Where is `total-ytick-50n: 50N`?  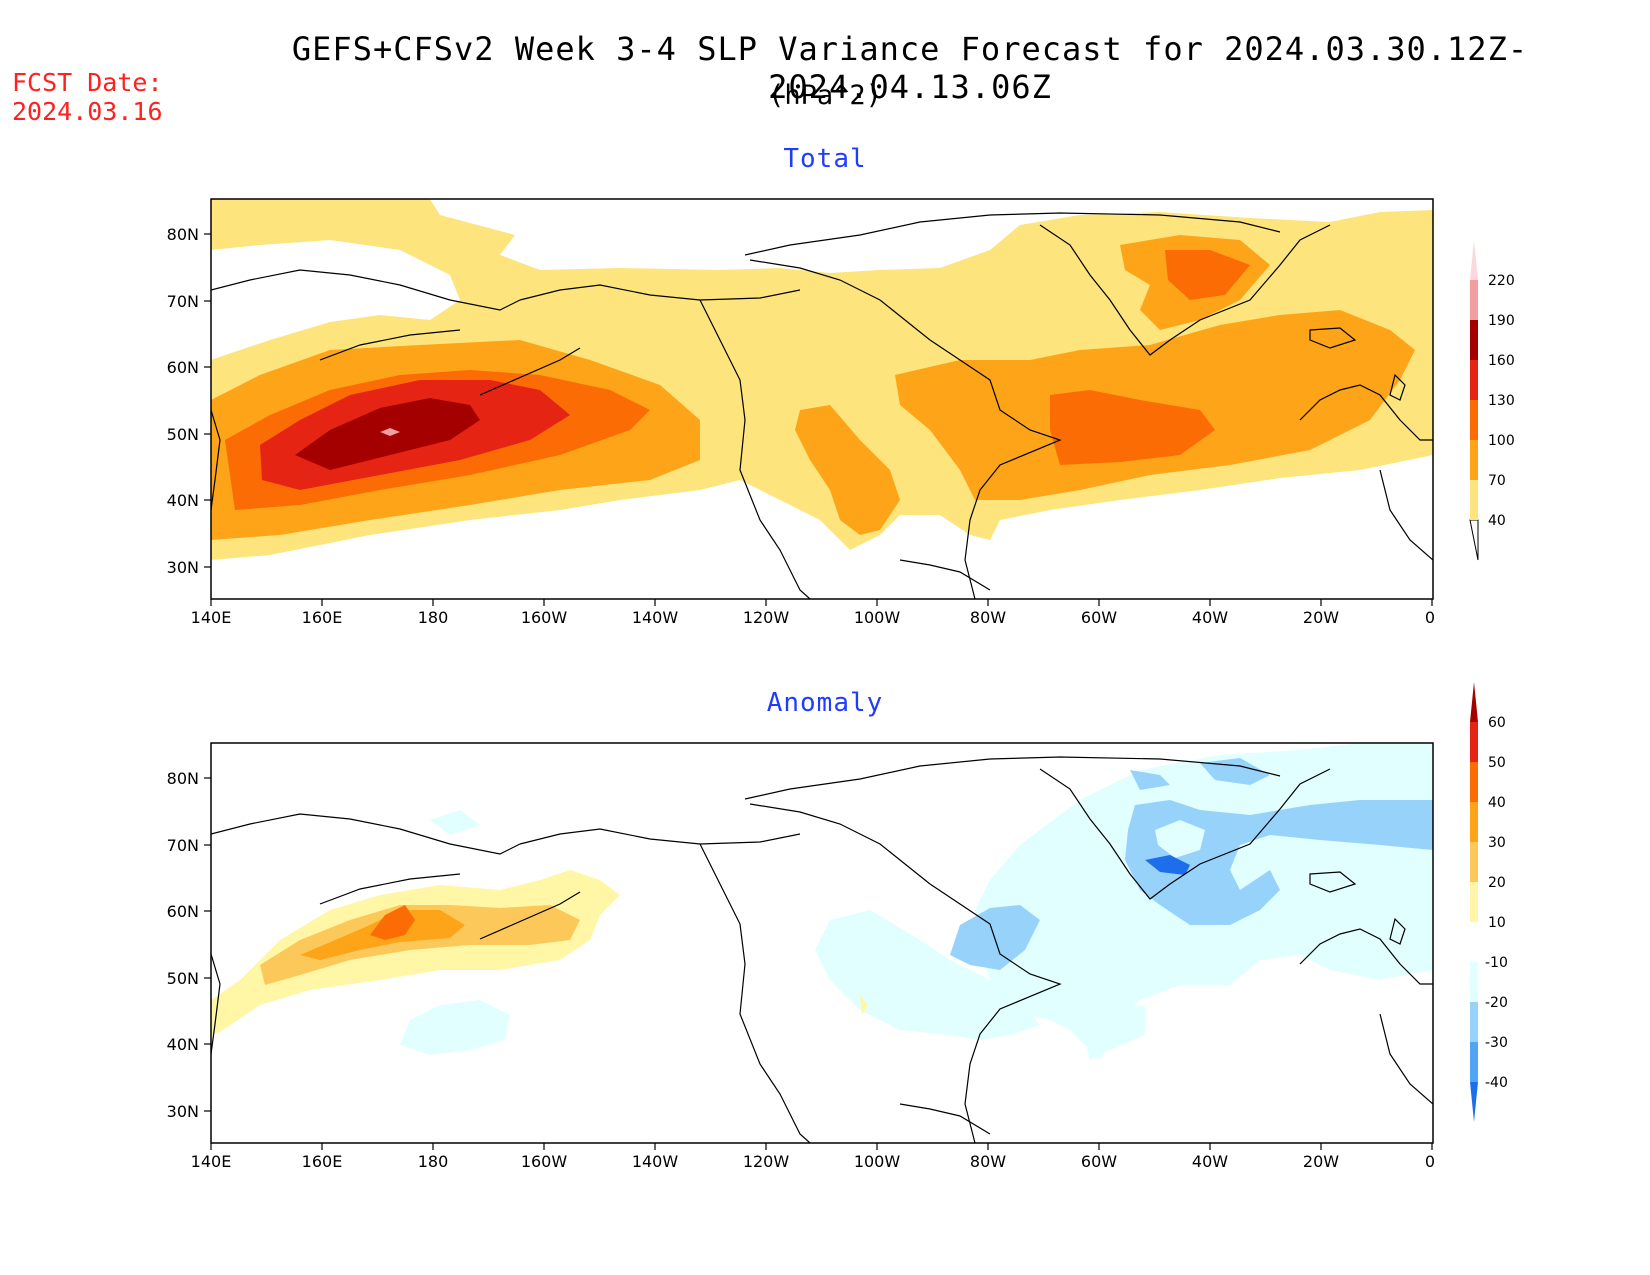
total-ytick-50n: 50N is located at coordinates (183, 434).